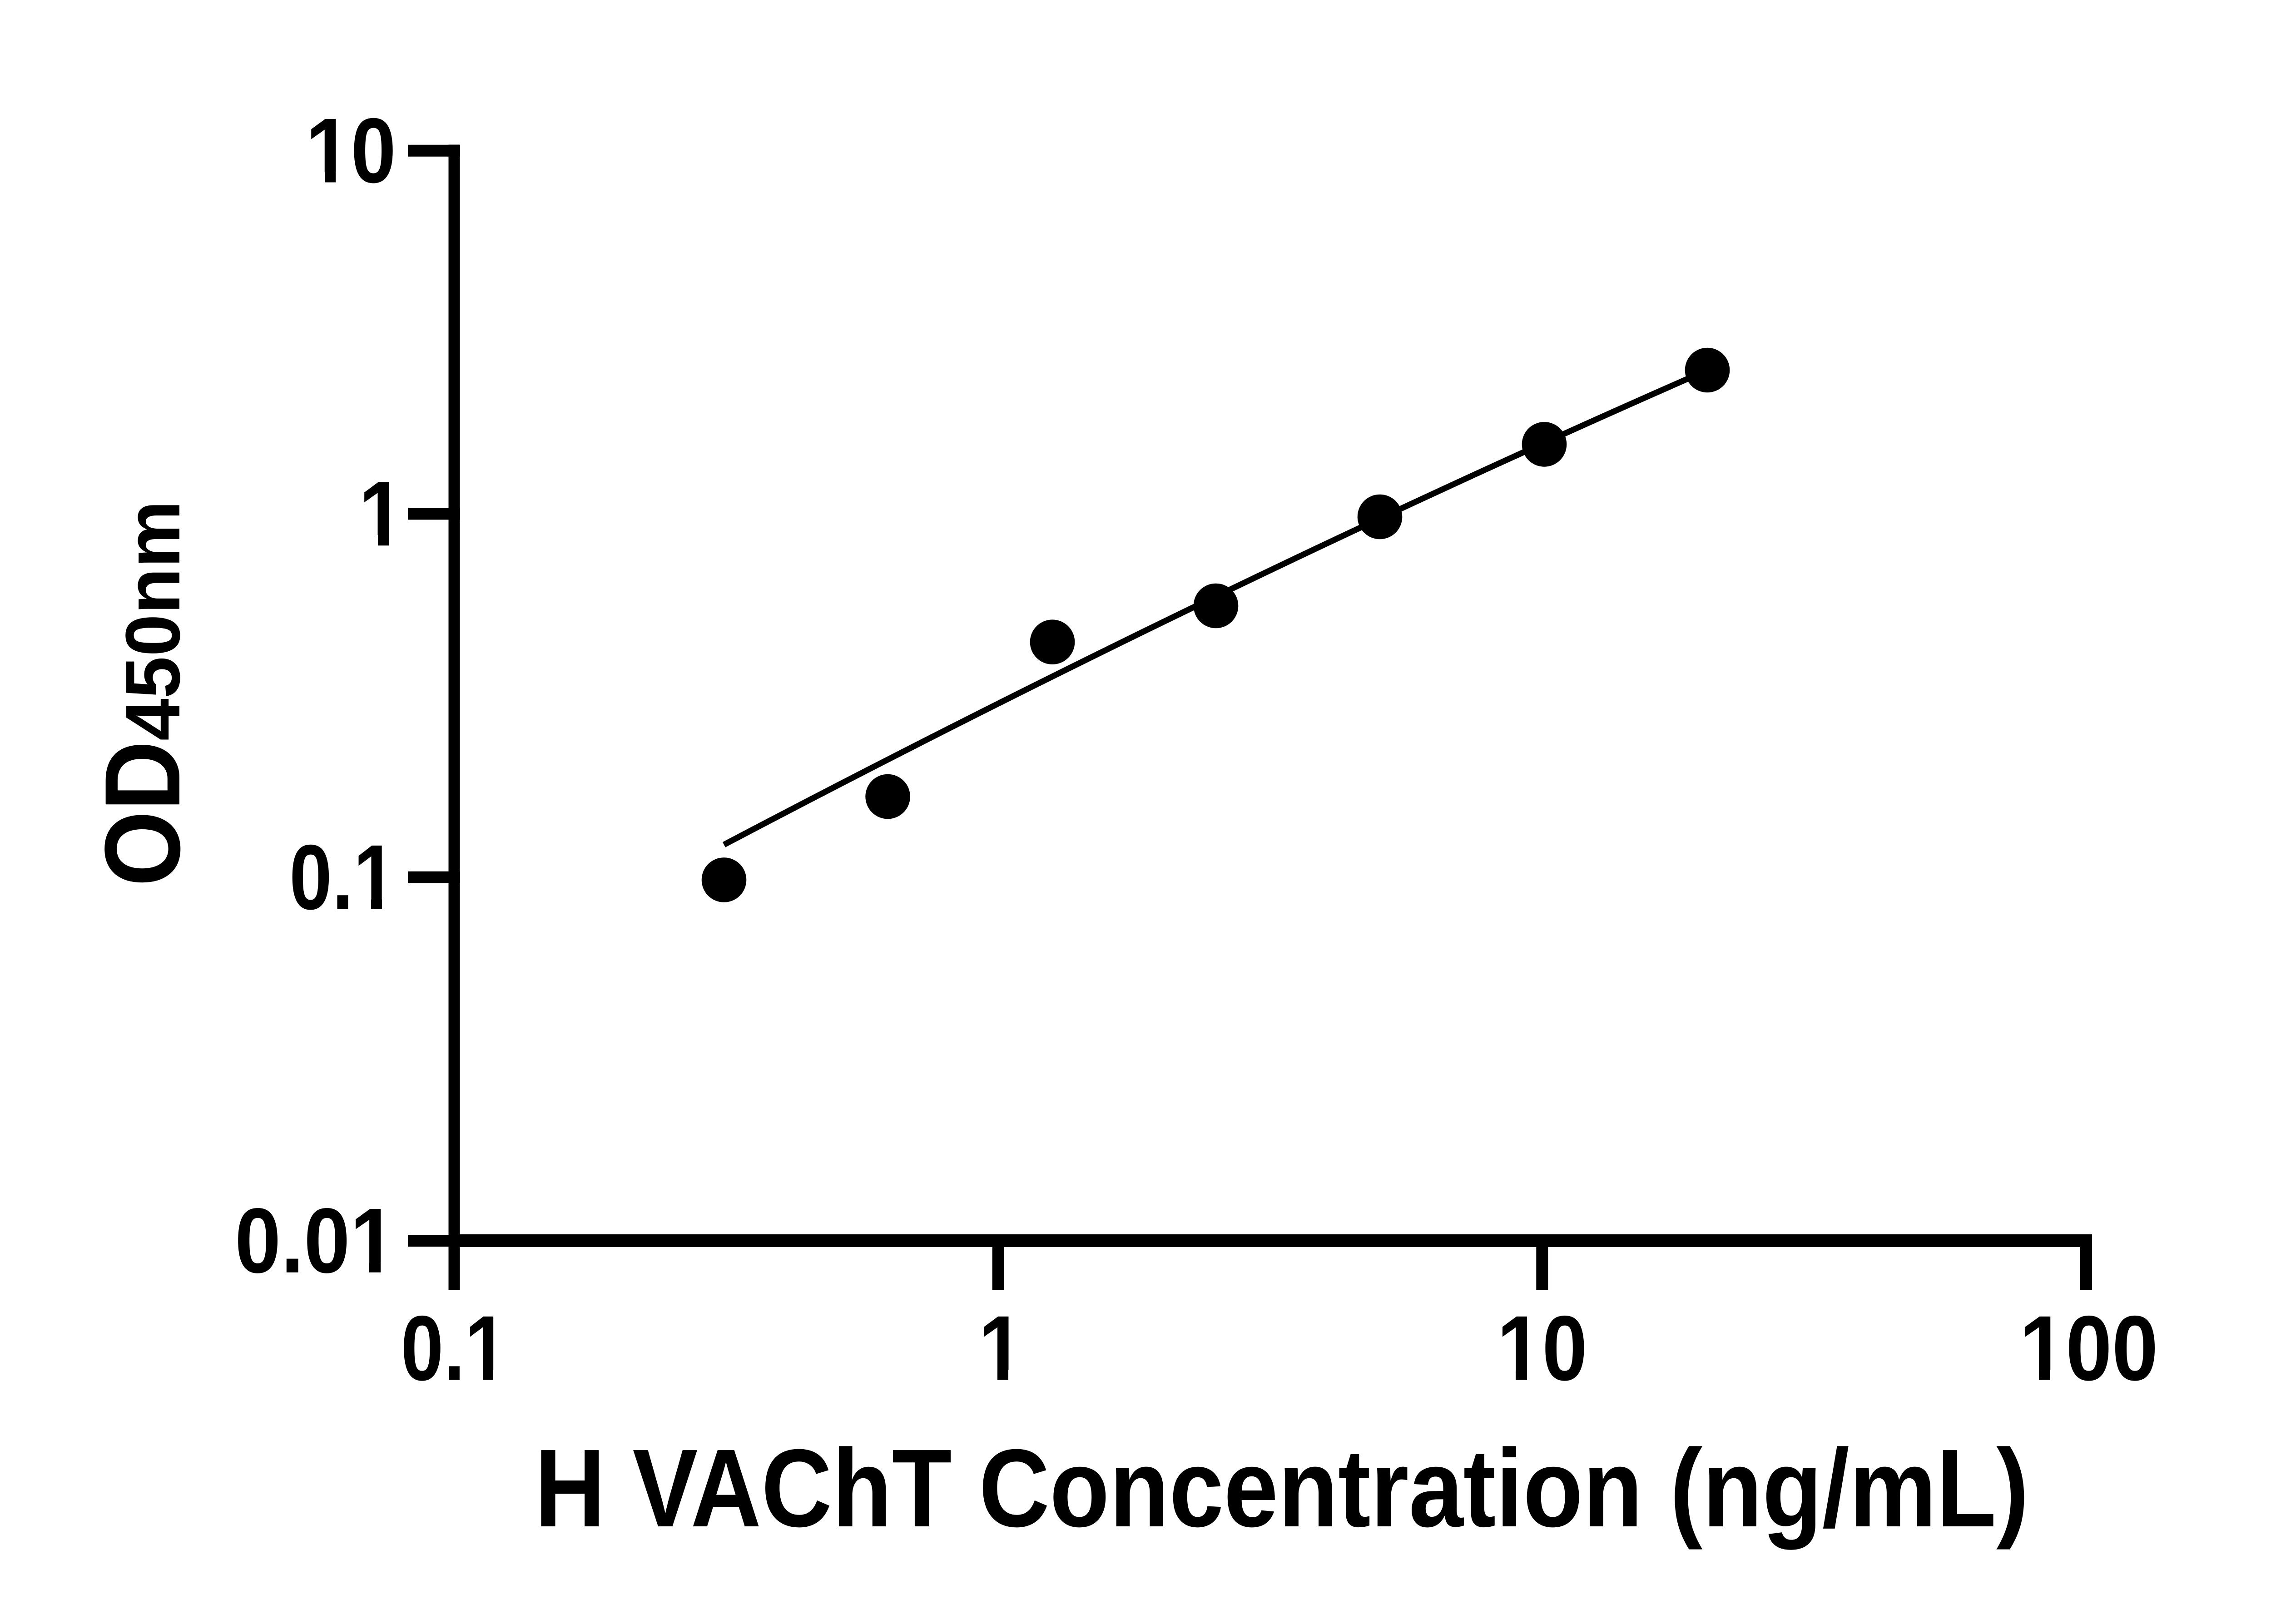 The image size is (2271, 1624). What do you see at coordinates (2089, 1348) in the screenshot?
I see `svg-text: 100` at bounding box center [2089, 1348].